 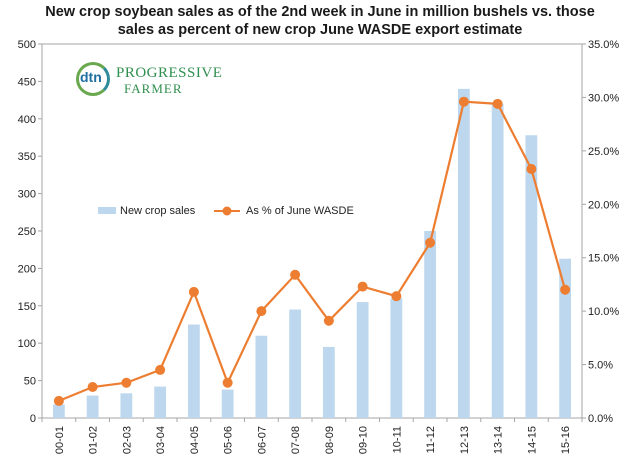 What do you see at coordinates (94, 440) in the screenshot?
I see `x-category-label: 01-02` at bounding box center [94, 440].